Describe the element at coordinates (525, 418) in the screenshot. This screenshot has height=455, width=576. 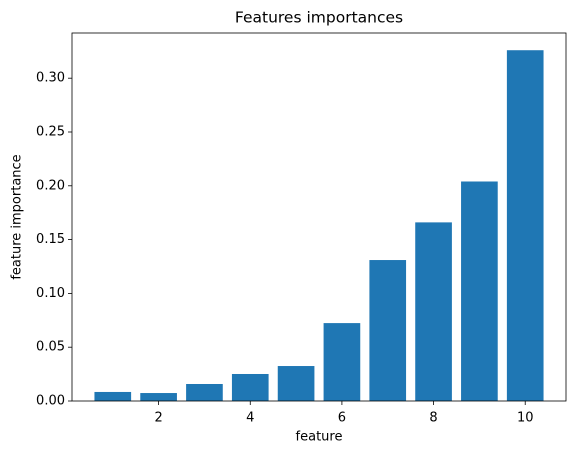
I see `x-tick-label: 10` at that location.